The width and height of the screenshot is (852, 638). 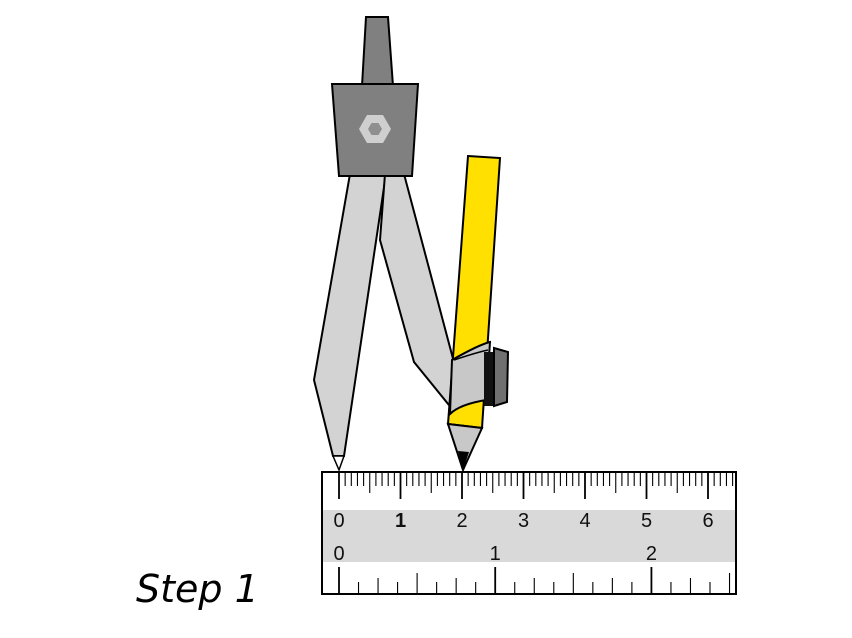 I want to click on ruler: 0 1 2 3 4 5 6 0 1 2, so click(x=529, y=533).